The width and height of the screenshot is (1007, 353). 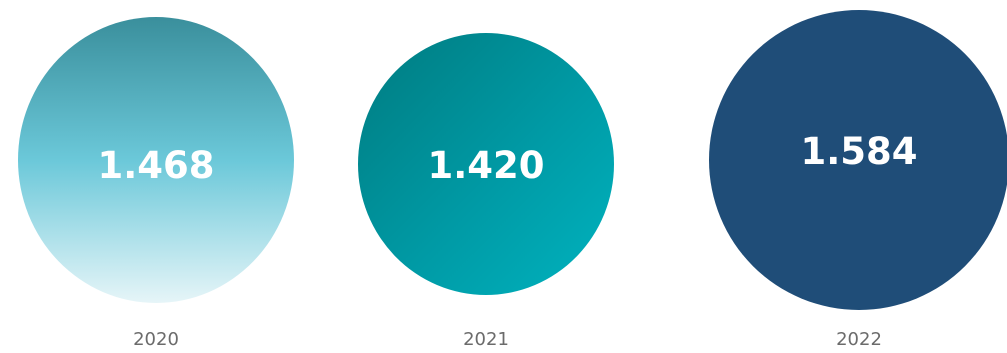 What do you see at coordinates (486, 339) in the screenshot?
I see `category-label-2021: 2021` at bounding box center [486, 339].